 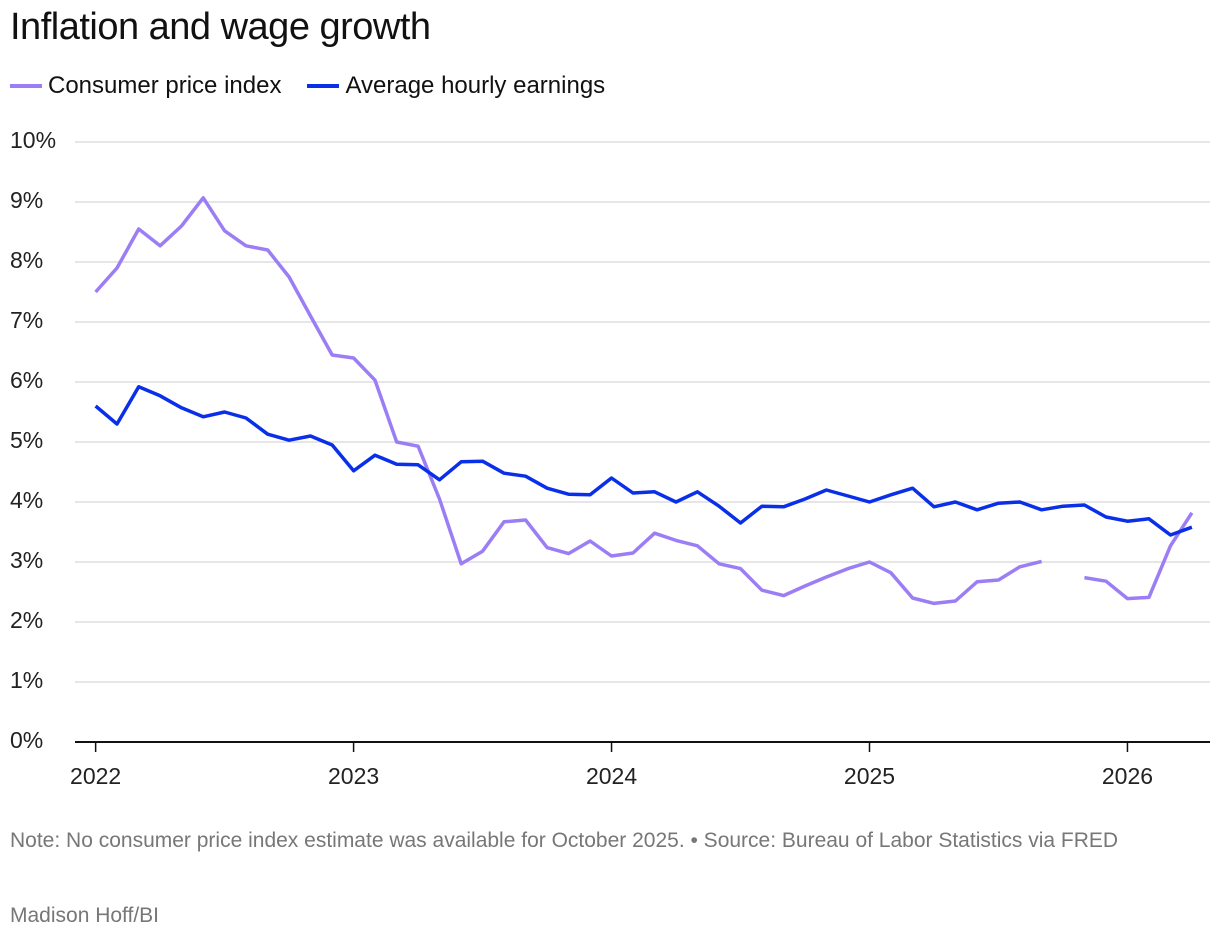 What do you see at coordinates (85, 915) in the screenshot?
I see `credit: Madison Hoff/BI` at bounding box center [85, 915].